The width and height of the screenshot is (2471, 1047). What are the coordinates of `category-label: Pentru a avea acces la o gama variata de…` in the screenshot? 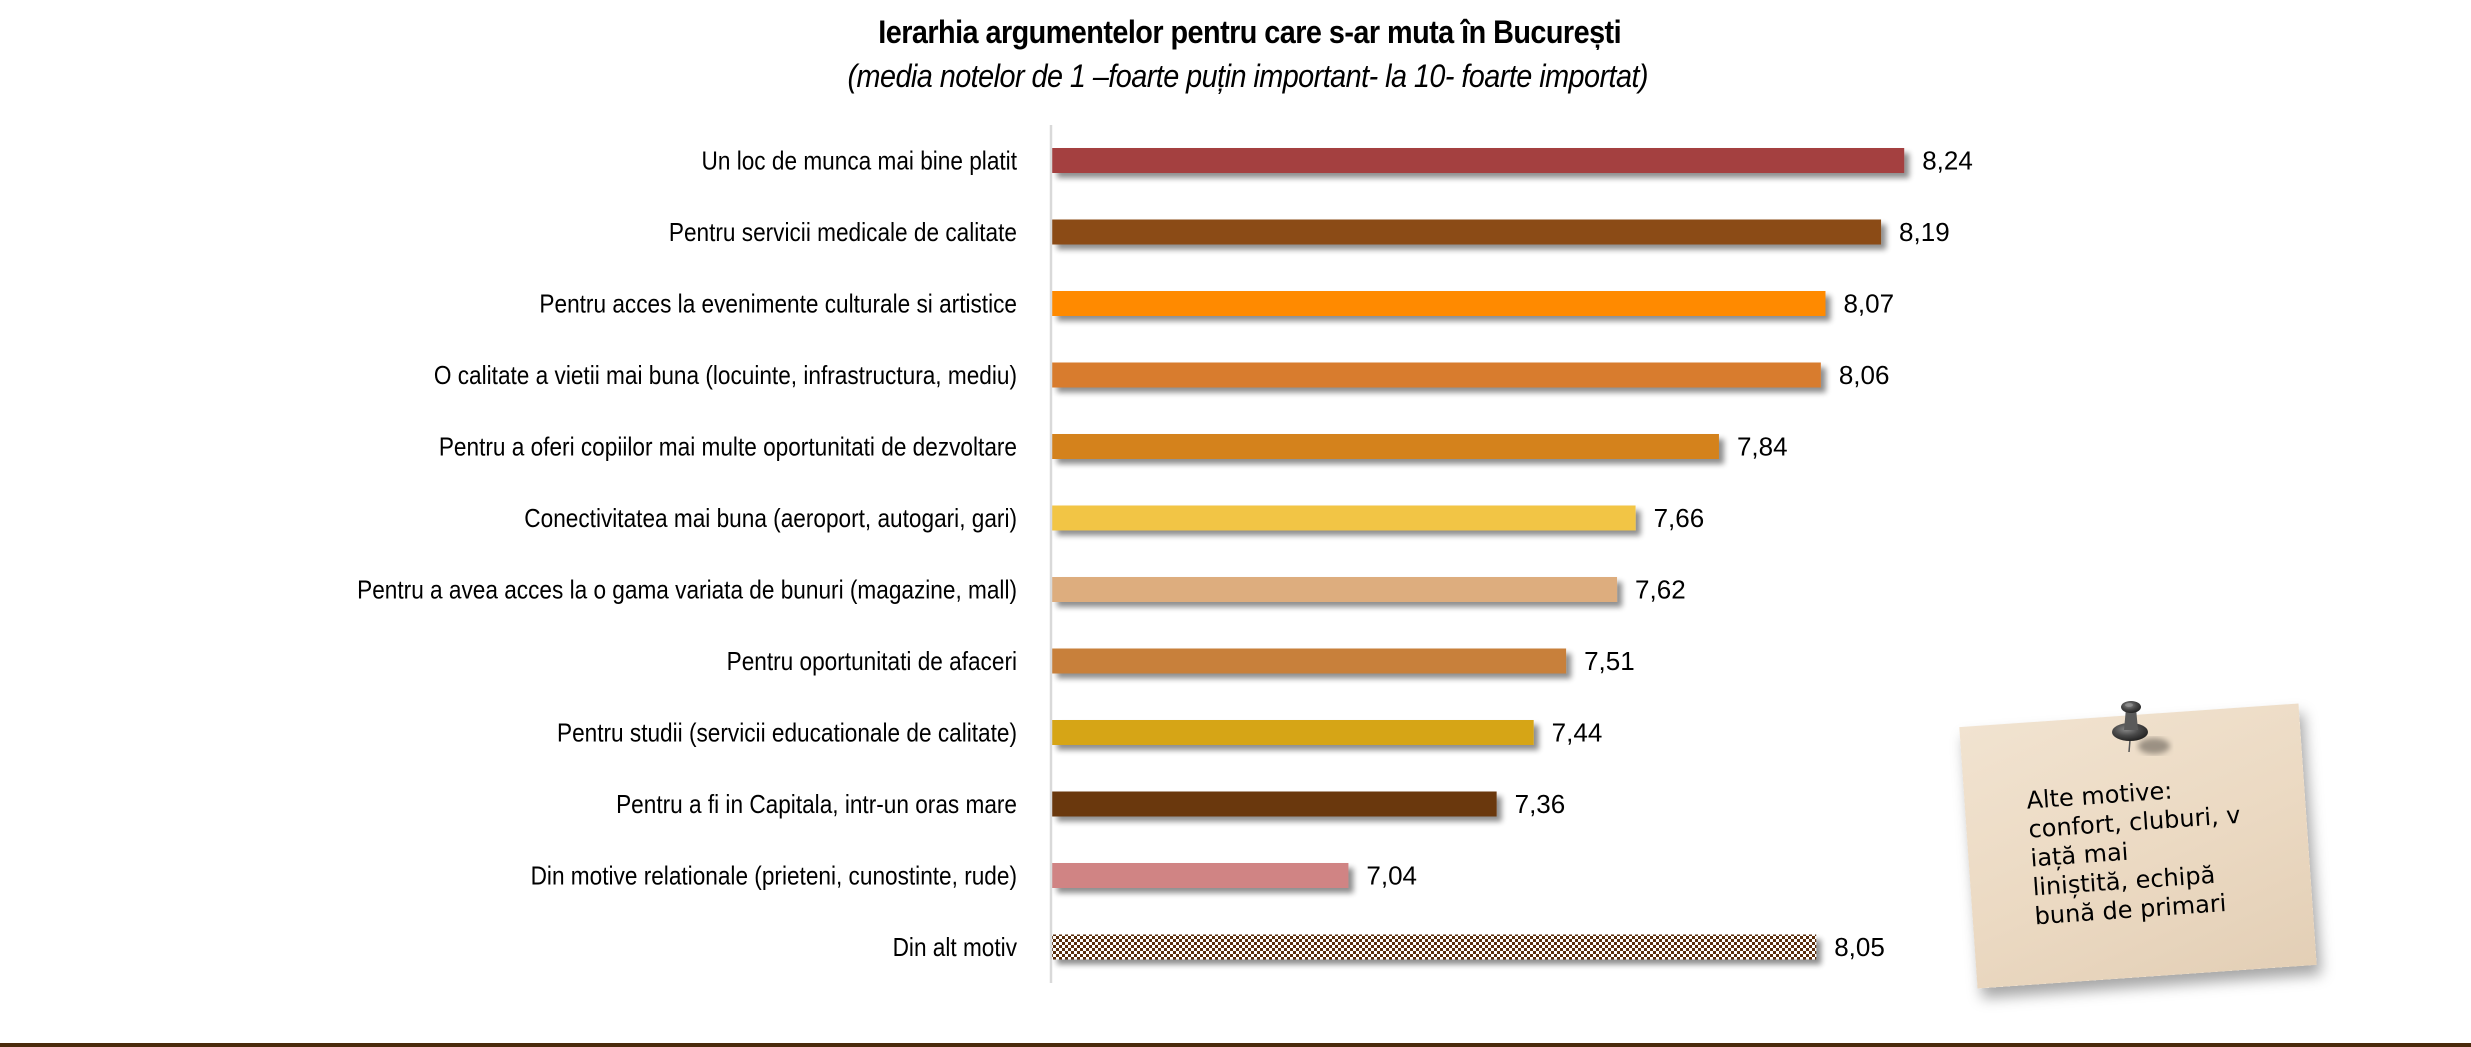 It's located at (687, 590).